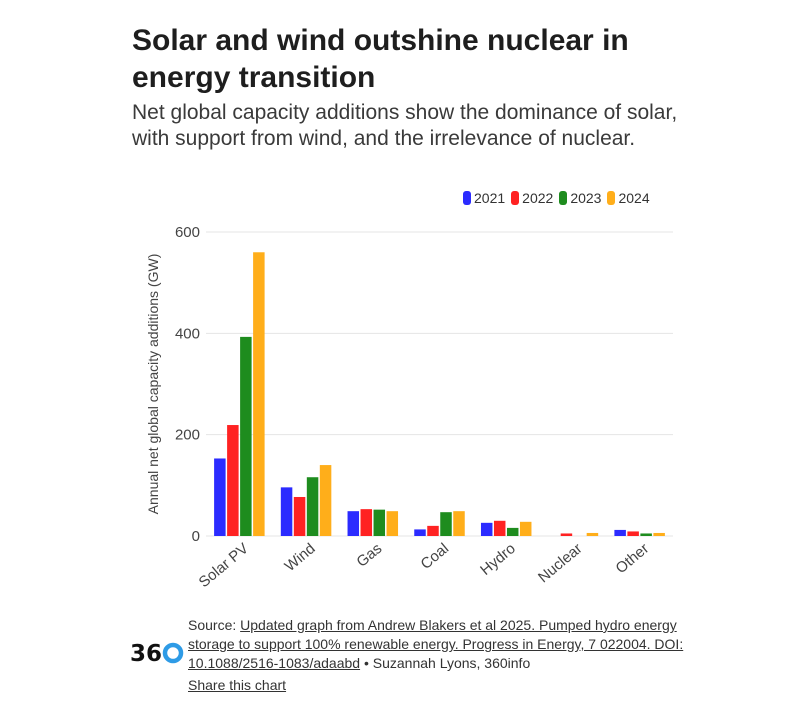 This screenshot has height=715, width=800. Describe the element at coordinates (633, 558) in the screenshot. I see `x-tick-label: Other` at that location.